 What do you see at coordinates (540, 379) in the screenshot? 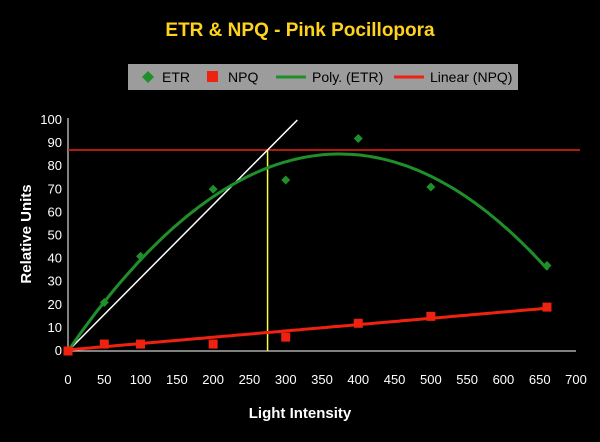
I see `x-tick-label-650: 650` at bounding box center [540, 379].